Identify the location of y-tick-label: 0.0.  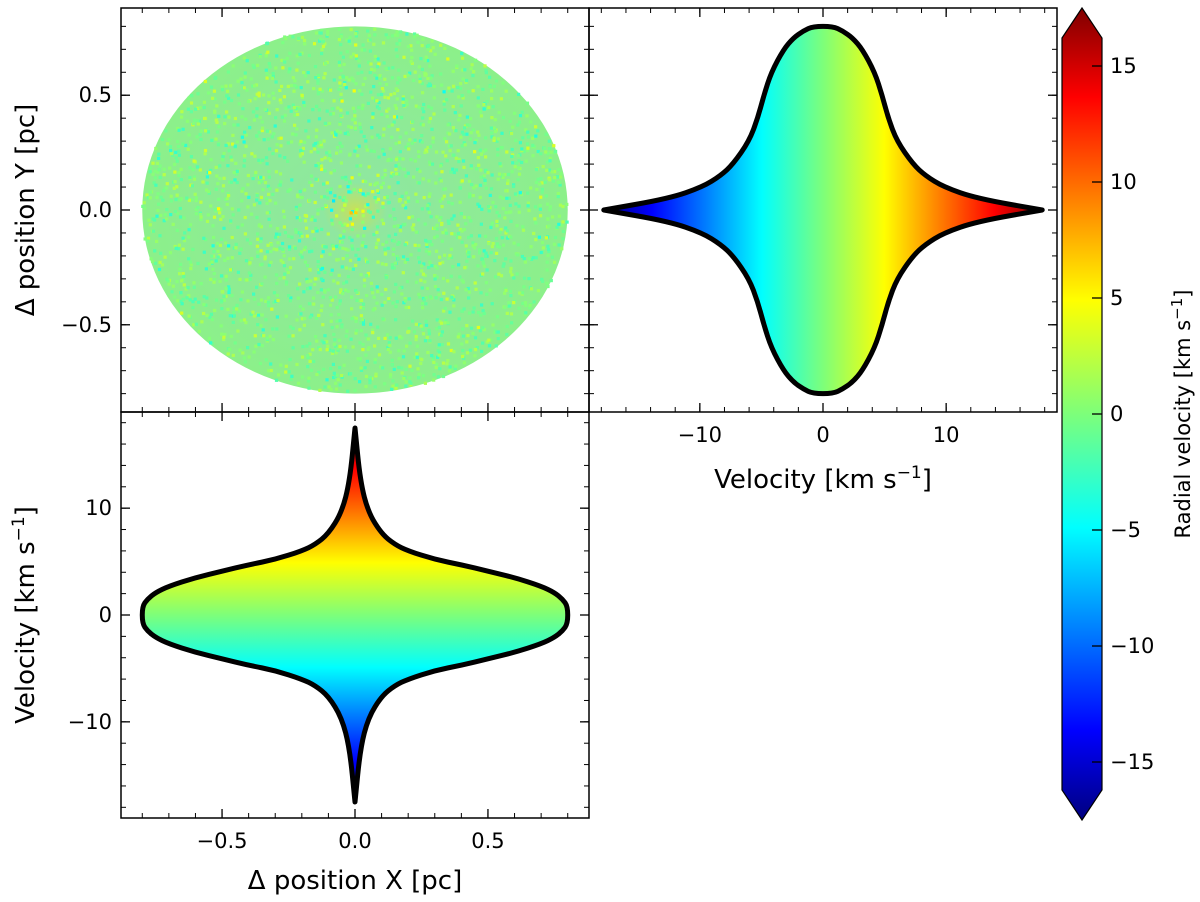
(95, 210).